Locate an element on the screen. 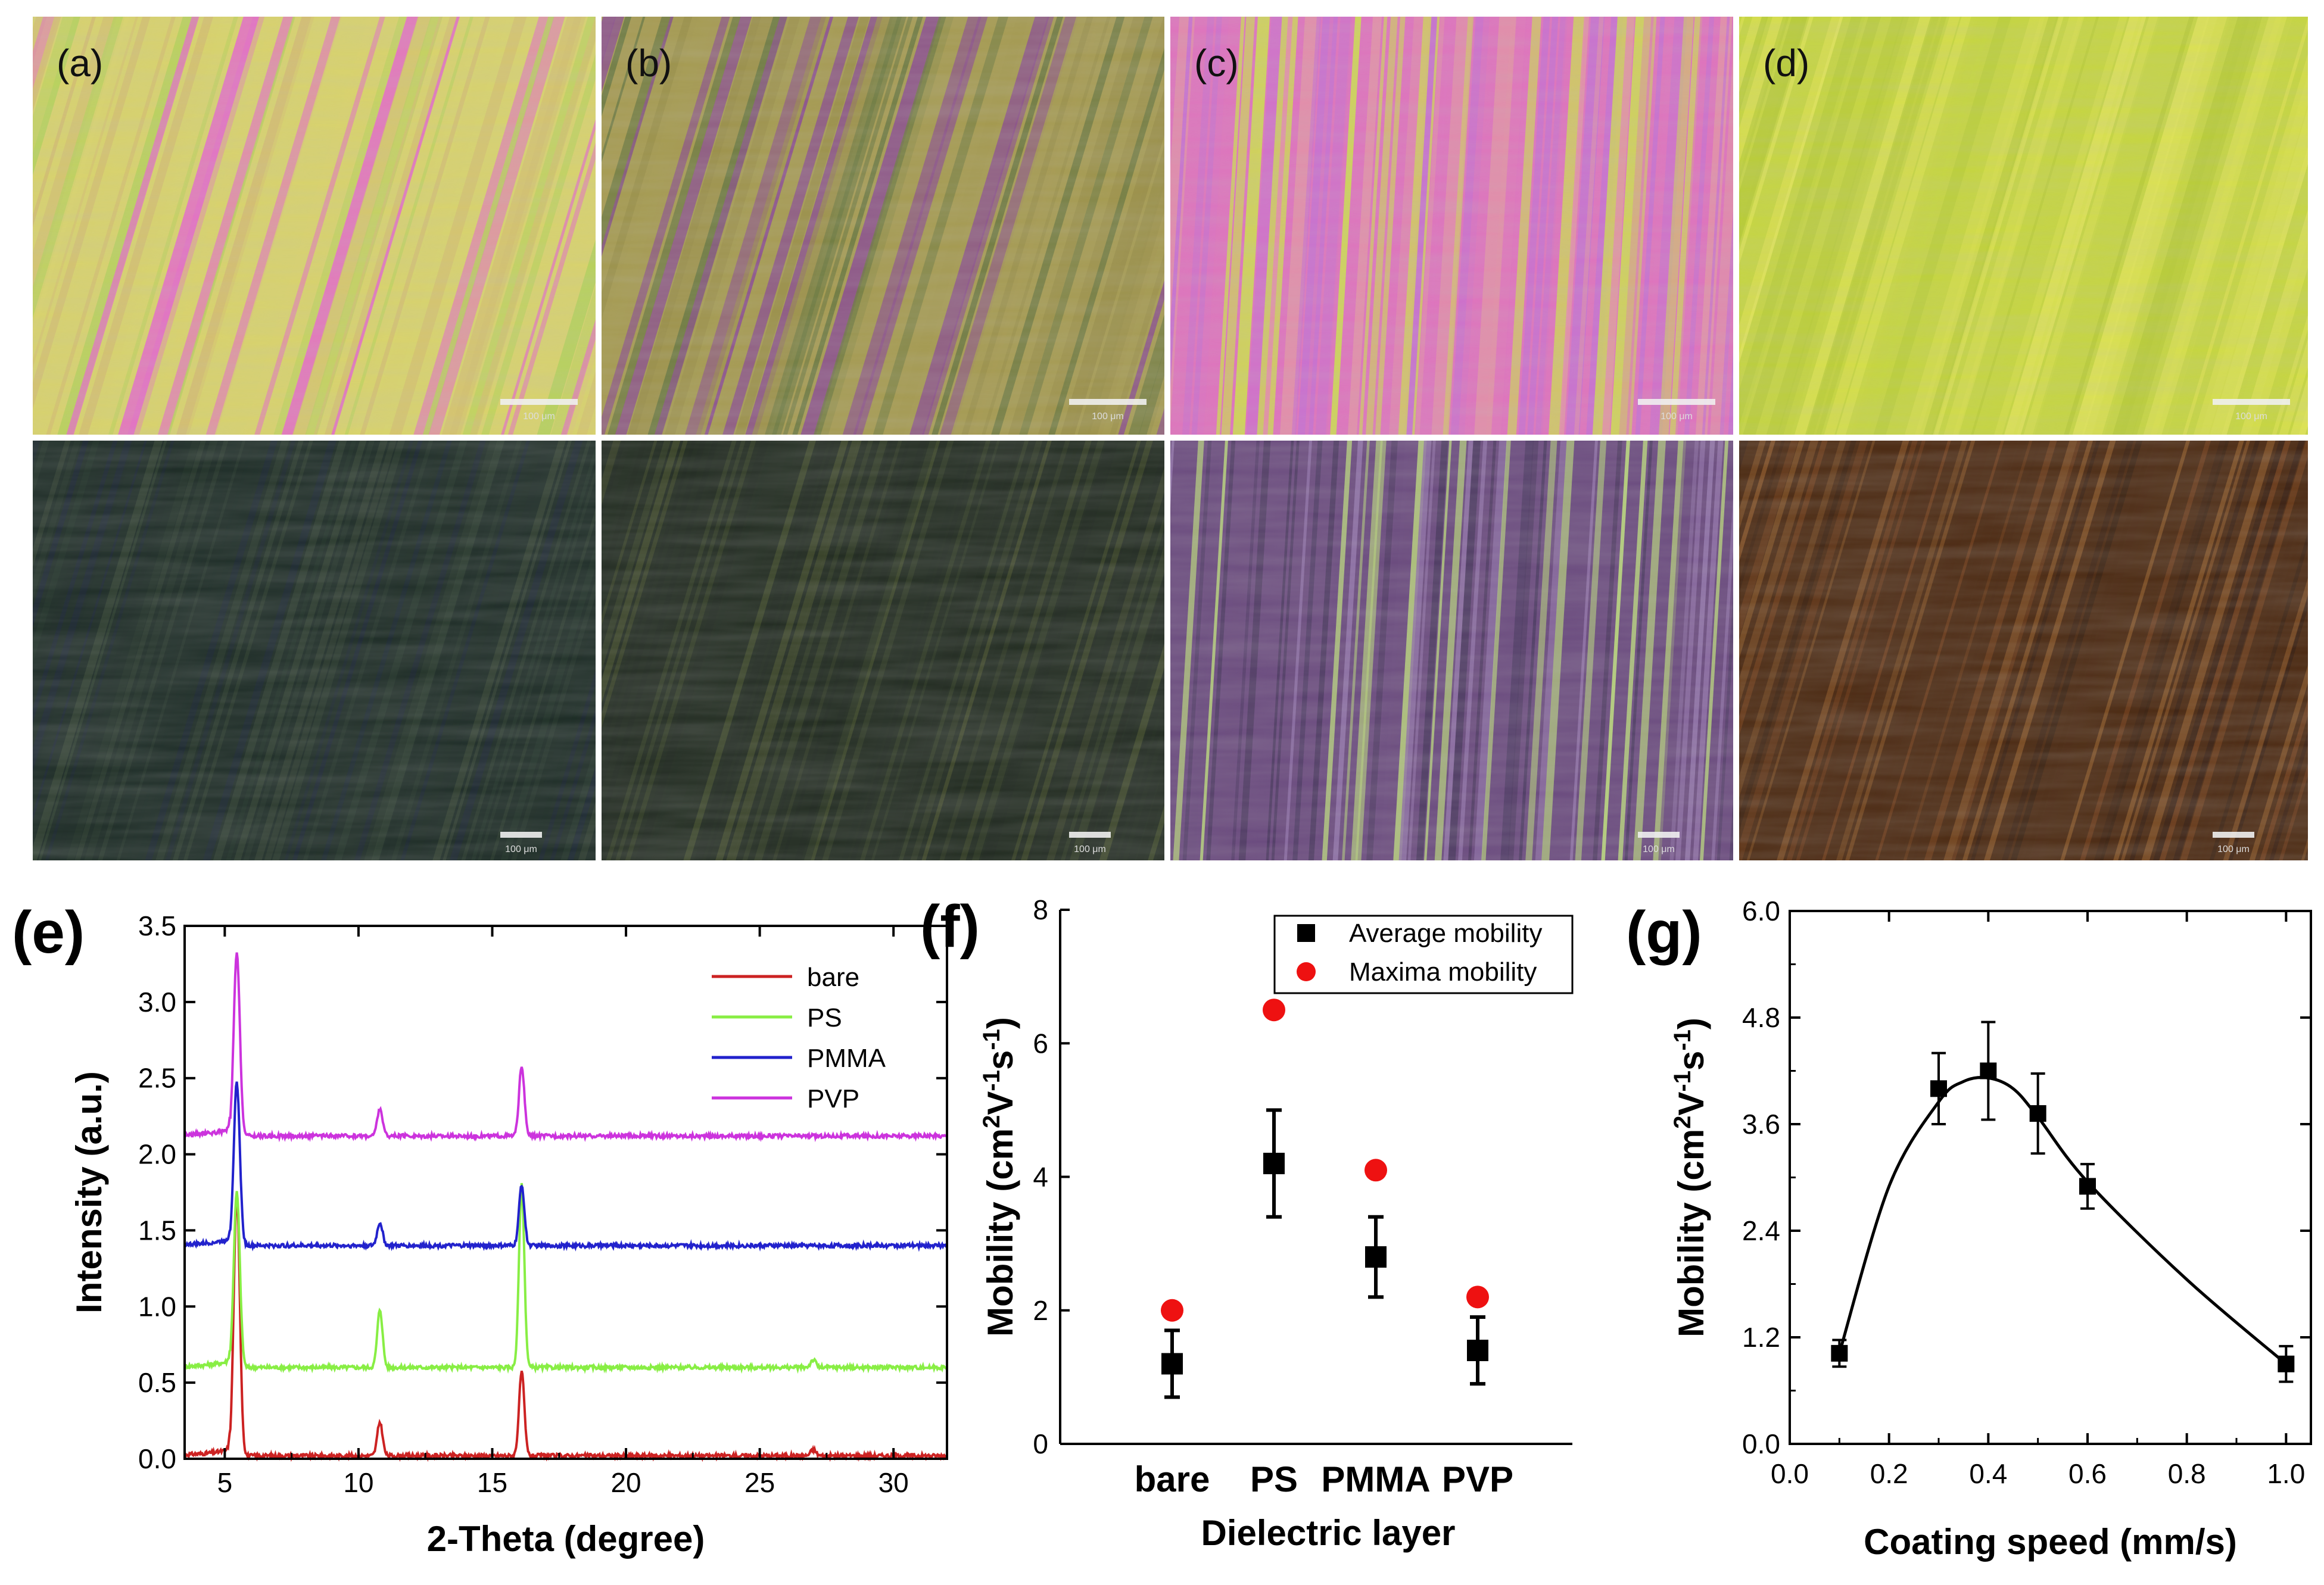 This screenshot has width=2324, height=1585. panel-label-e: (e) is located at coordinates (48, 932).